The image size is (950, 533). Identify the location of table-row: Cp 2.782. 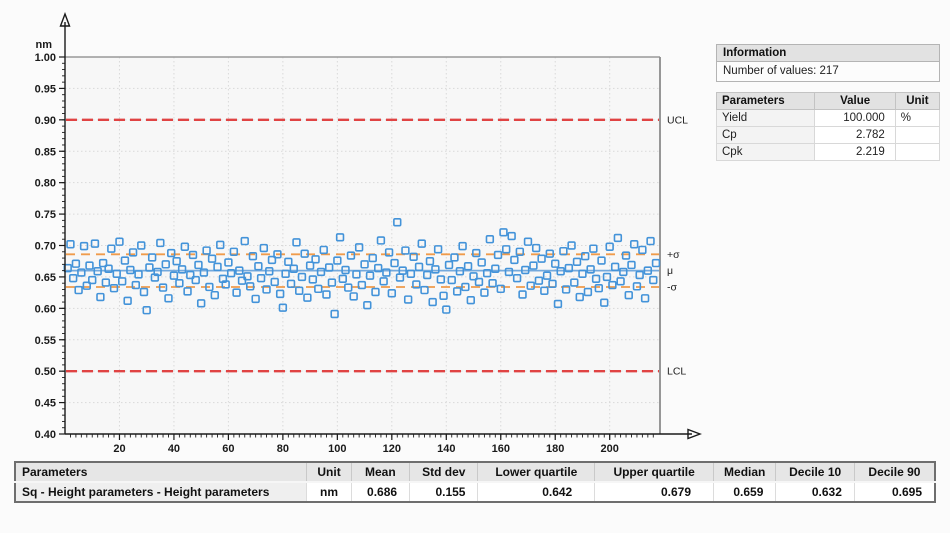
(828, 135).